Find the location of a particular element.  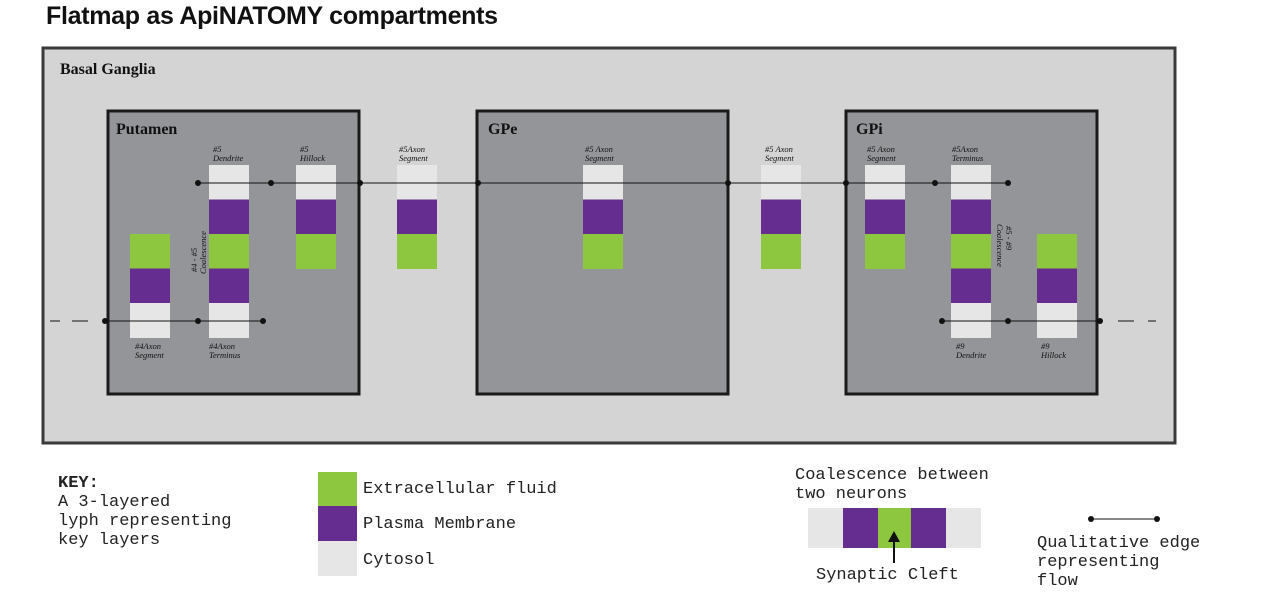

key-coalescence-title-1: Coalescence between is located at coordinates (892, 475).